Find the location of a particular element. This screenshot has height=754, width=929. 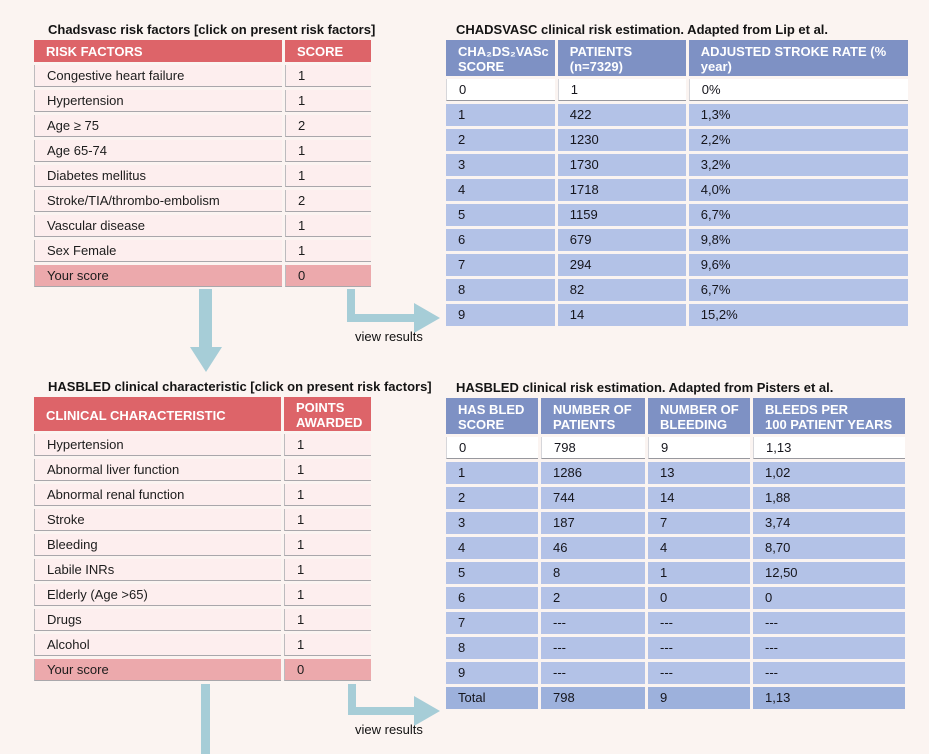

hasbled-result-row: 2 744 14 1,88 is located at coordinates (675, 498).